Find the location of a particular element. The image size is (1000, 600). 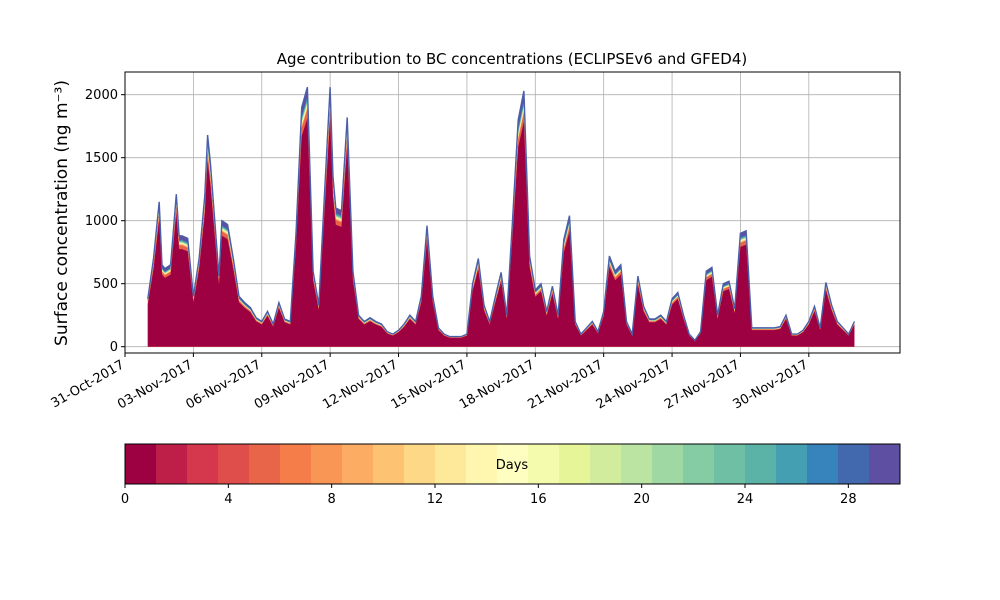

colorbar-tick-label: 24 is located at coordinates (745, 499).